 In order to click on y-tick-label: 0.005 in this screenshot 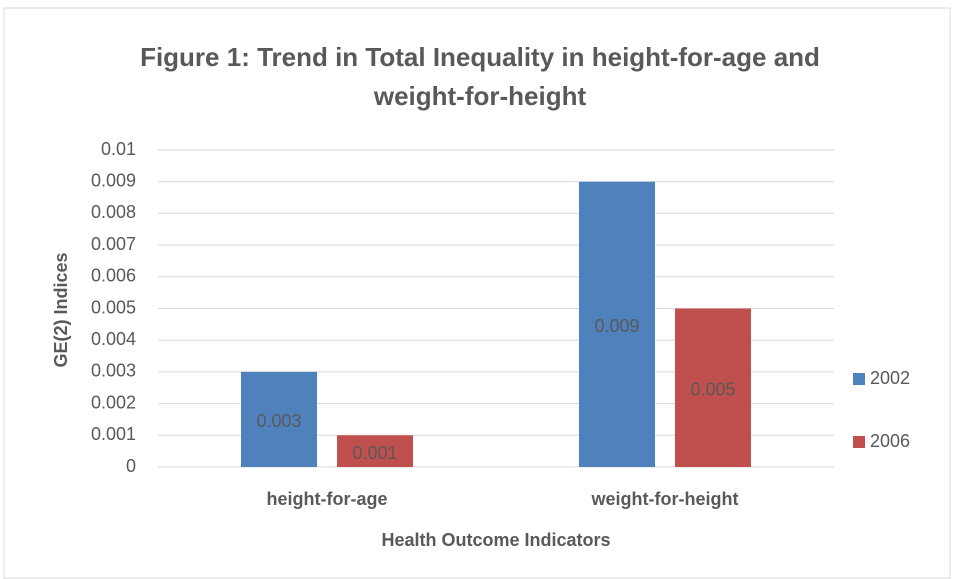, I will do `click(113, 307)`.